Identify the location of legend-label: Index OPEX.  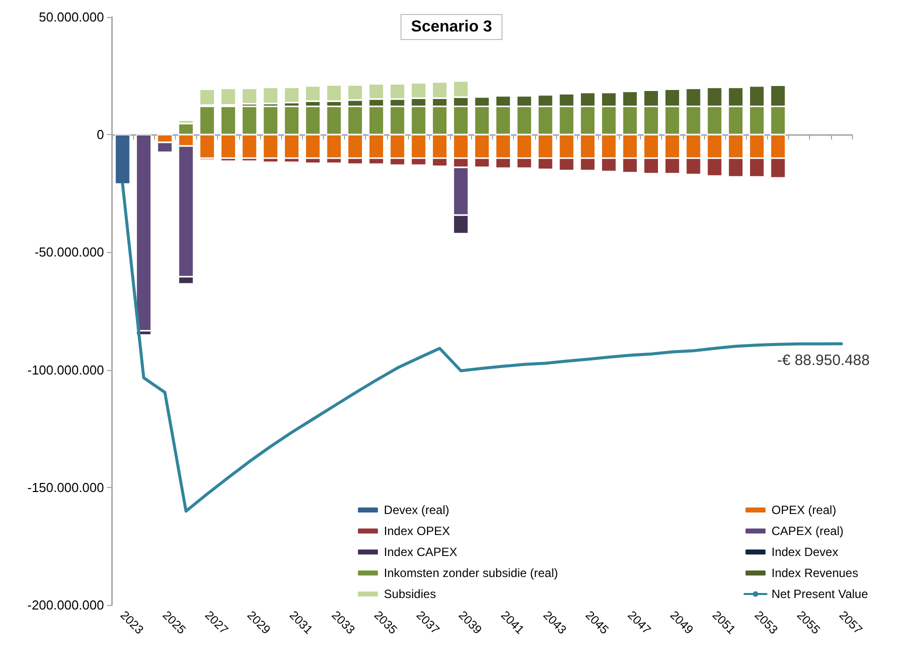
(417, 531).